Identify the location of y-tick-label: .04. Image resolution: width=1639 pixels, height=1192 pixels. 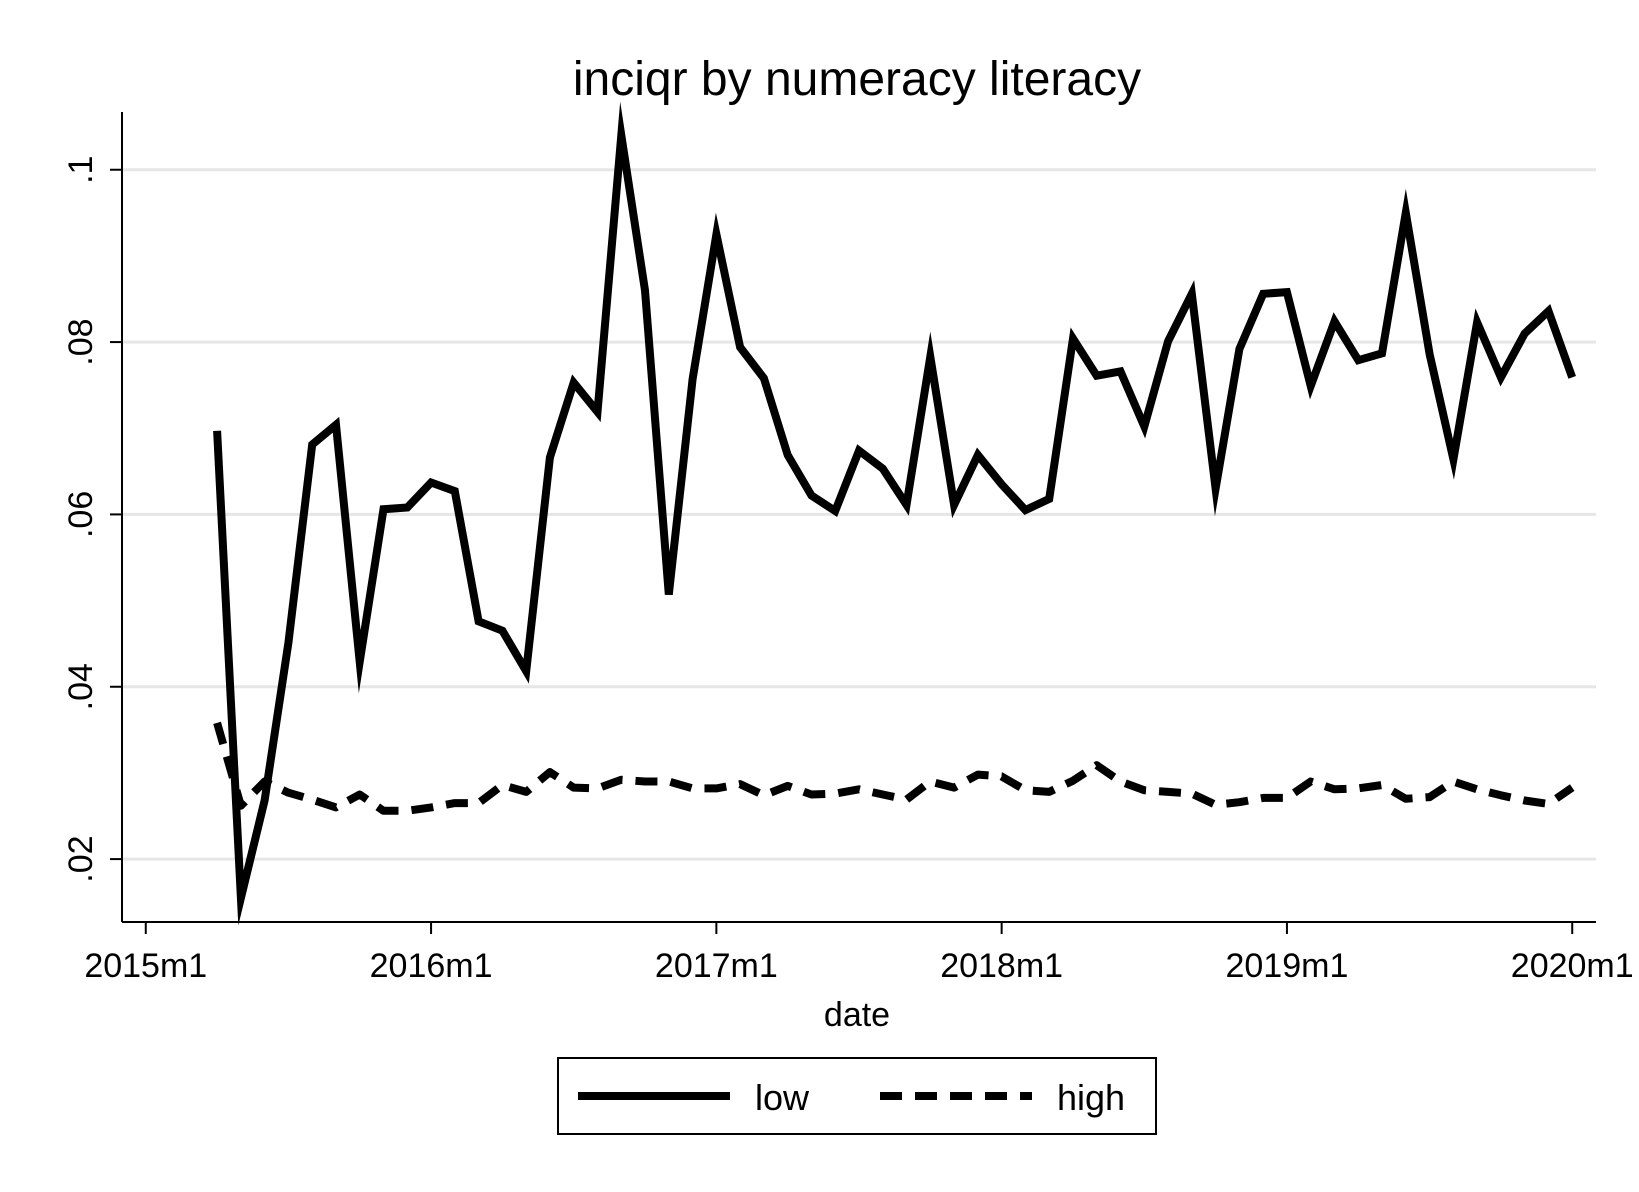
(81, 686).